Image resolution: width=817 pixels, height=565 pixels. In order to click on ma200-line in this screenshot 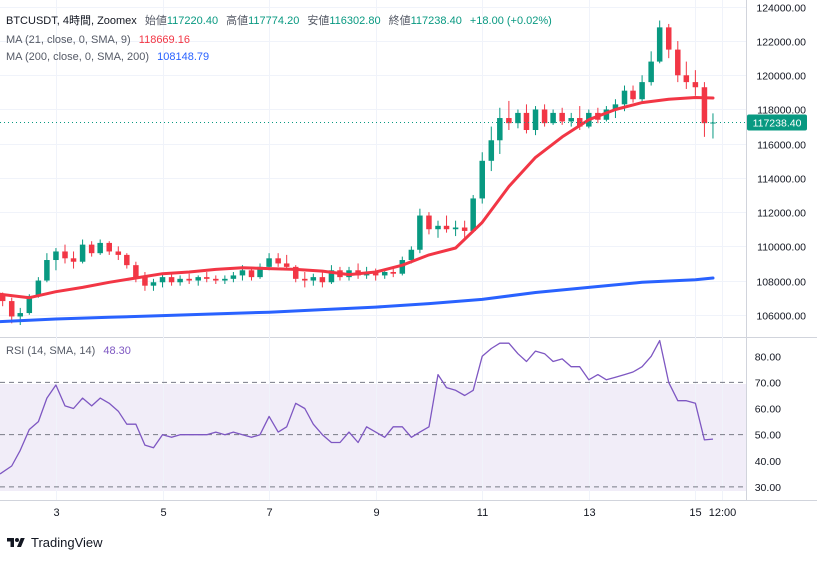, I will do `click(357, 300)`.